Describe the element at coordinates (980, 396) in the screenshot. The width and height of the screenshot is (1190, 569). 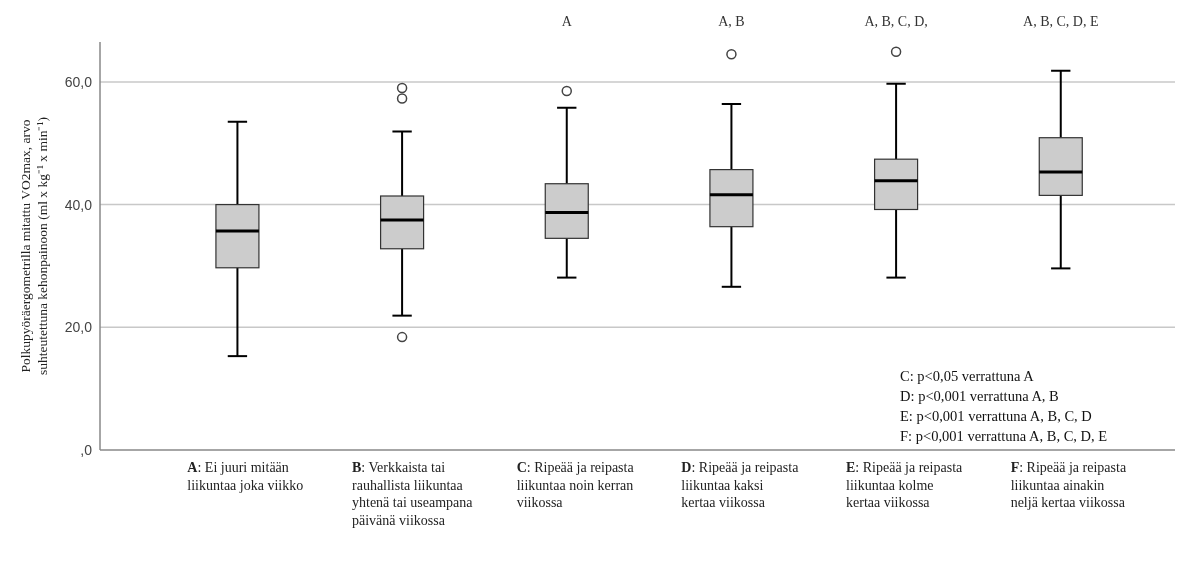
I see `annotation: D: p<0,001 verrattuna A, B` at that location.